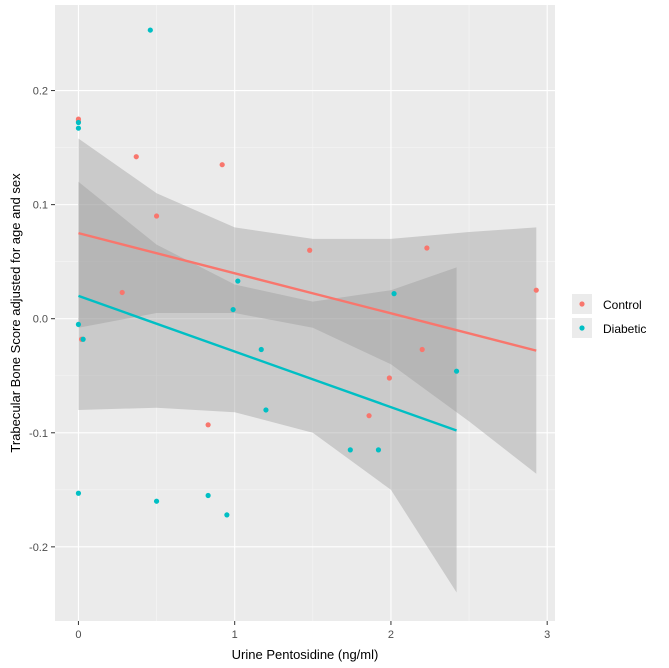 The height and width of the screenshot is (668, 669). I want to click on y-tick-label: 0.1, so click(40, 206).